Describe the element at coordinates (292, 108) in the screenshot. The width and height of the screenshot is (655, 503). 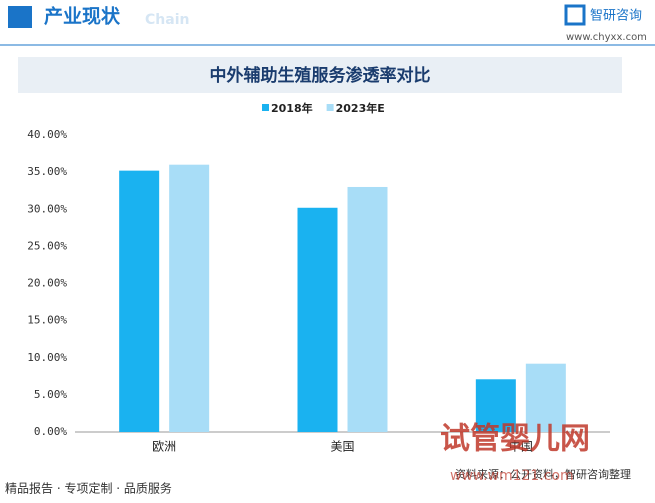
I see `legend-label: 2018年` at that location.